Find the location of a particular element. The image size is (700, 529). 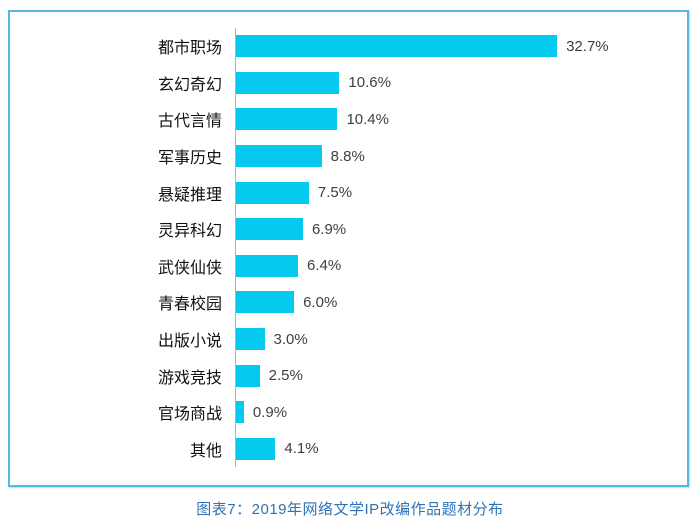

bar-row: 其他 4.1% is located at coordinates (348, 449).